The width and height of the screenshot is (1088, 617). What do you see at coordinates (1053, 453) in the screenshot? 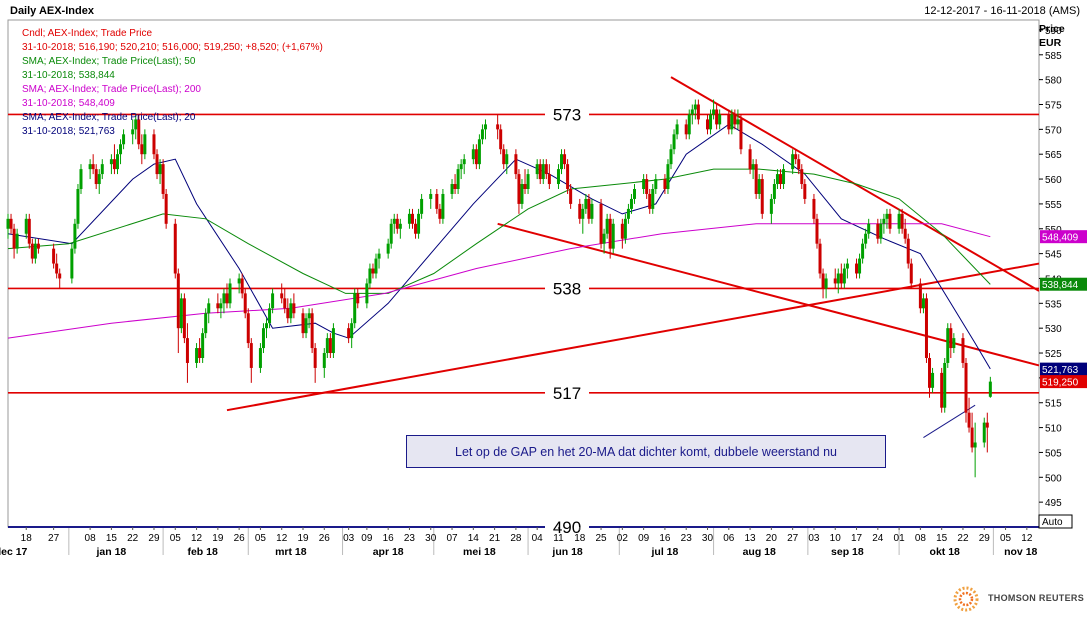
I see `y-tick-label: 505` at bounding box center [1053, 453].